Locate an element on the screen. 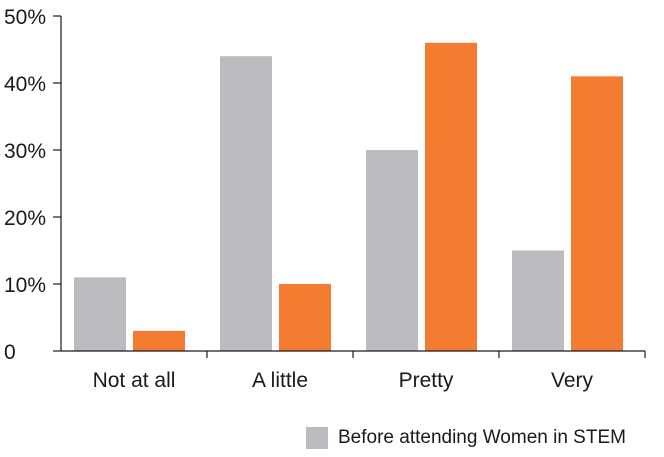  y-tick-label: 20% is located at coordinates (25, 218).